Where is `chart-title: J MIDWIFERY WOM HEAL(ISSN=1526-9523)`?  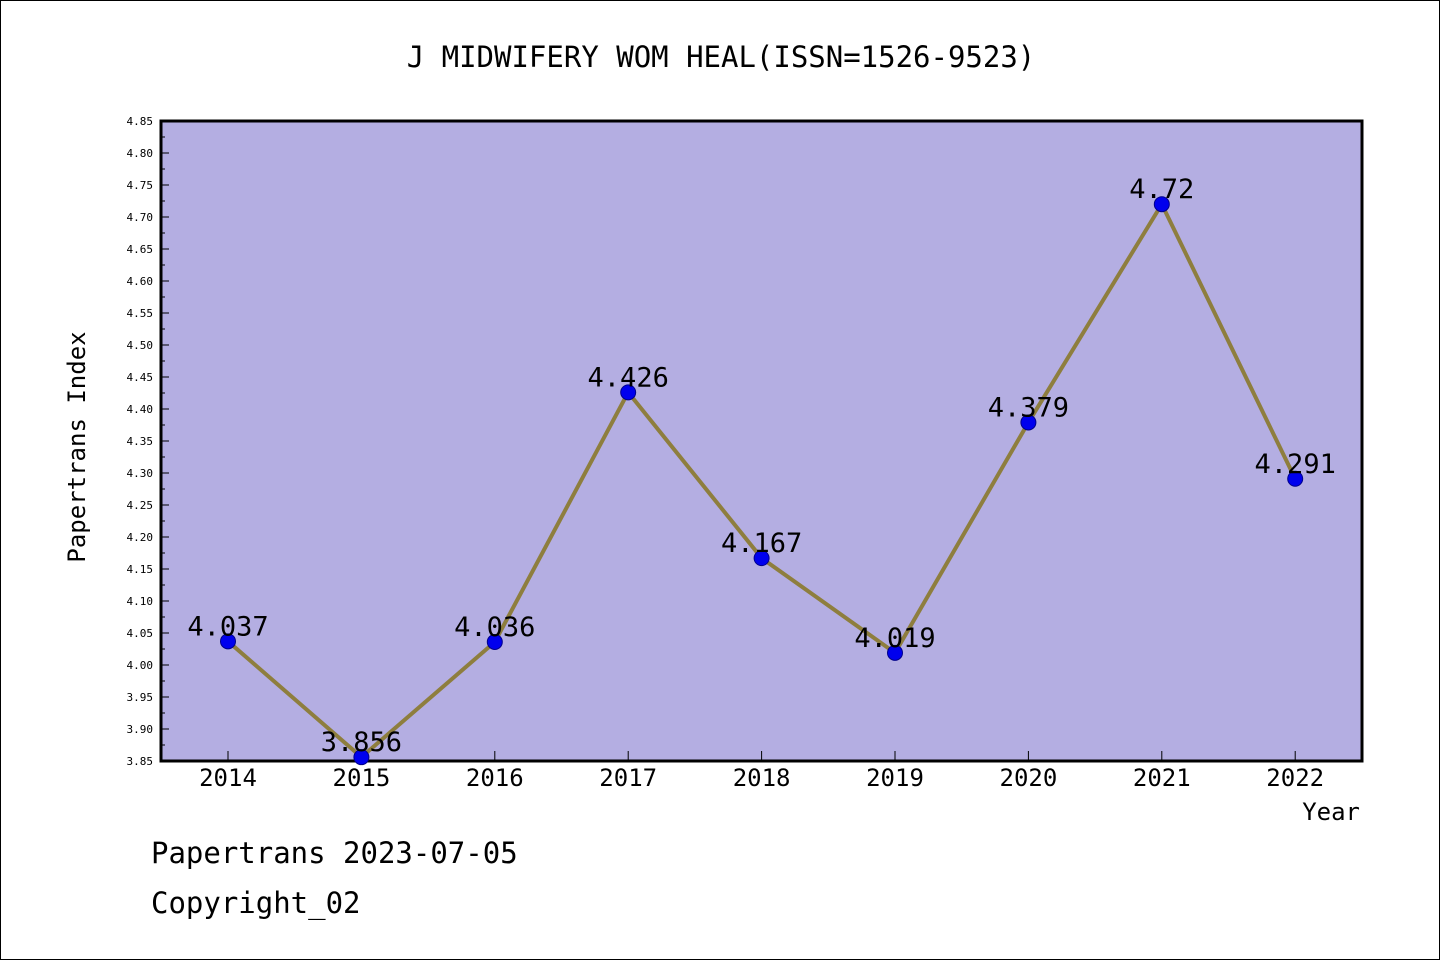
chart-title: J MIDWIFERY WOM HEAL(ISSN=1526-9523) is located at coordinates (721, 57).